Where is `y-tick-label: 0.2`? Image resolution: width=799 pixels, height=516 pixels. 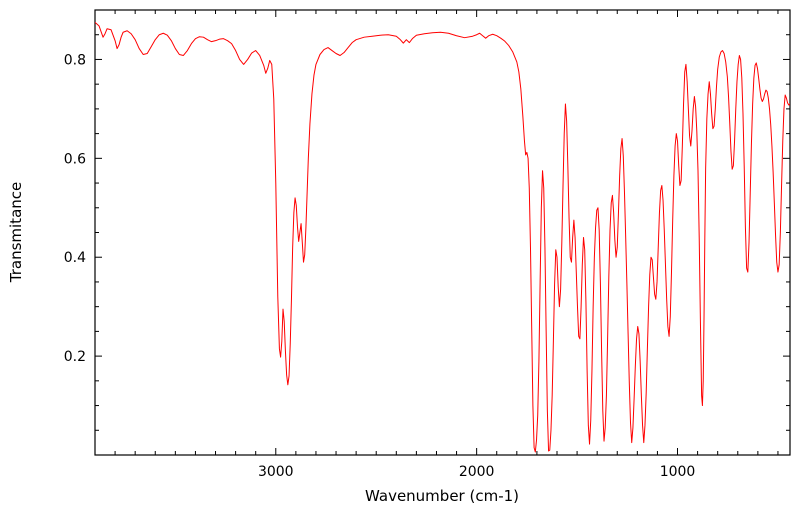
y-tick-label: 0.2 is located at coordinates (75, 357).